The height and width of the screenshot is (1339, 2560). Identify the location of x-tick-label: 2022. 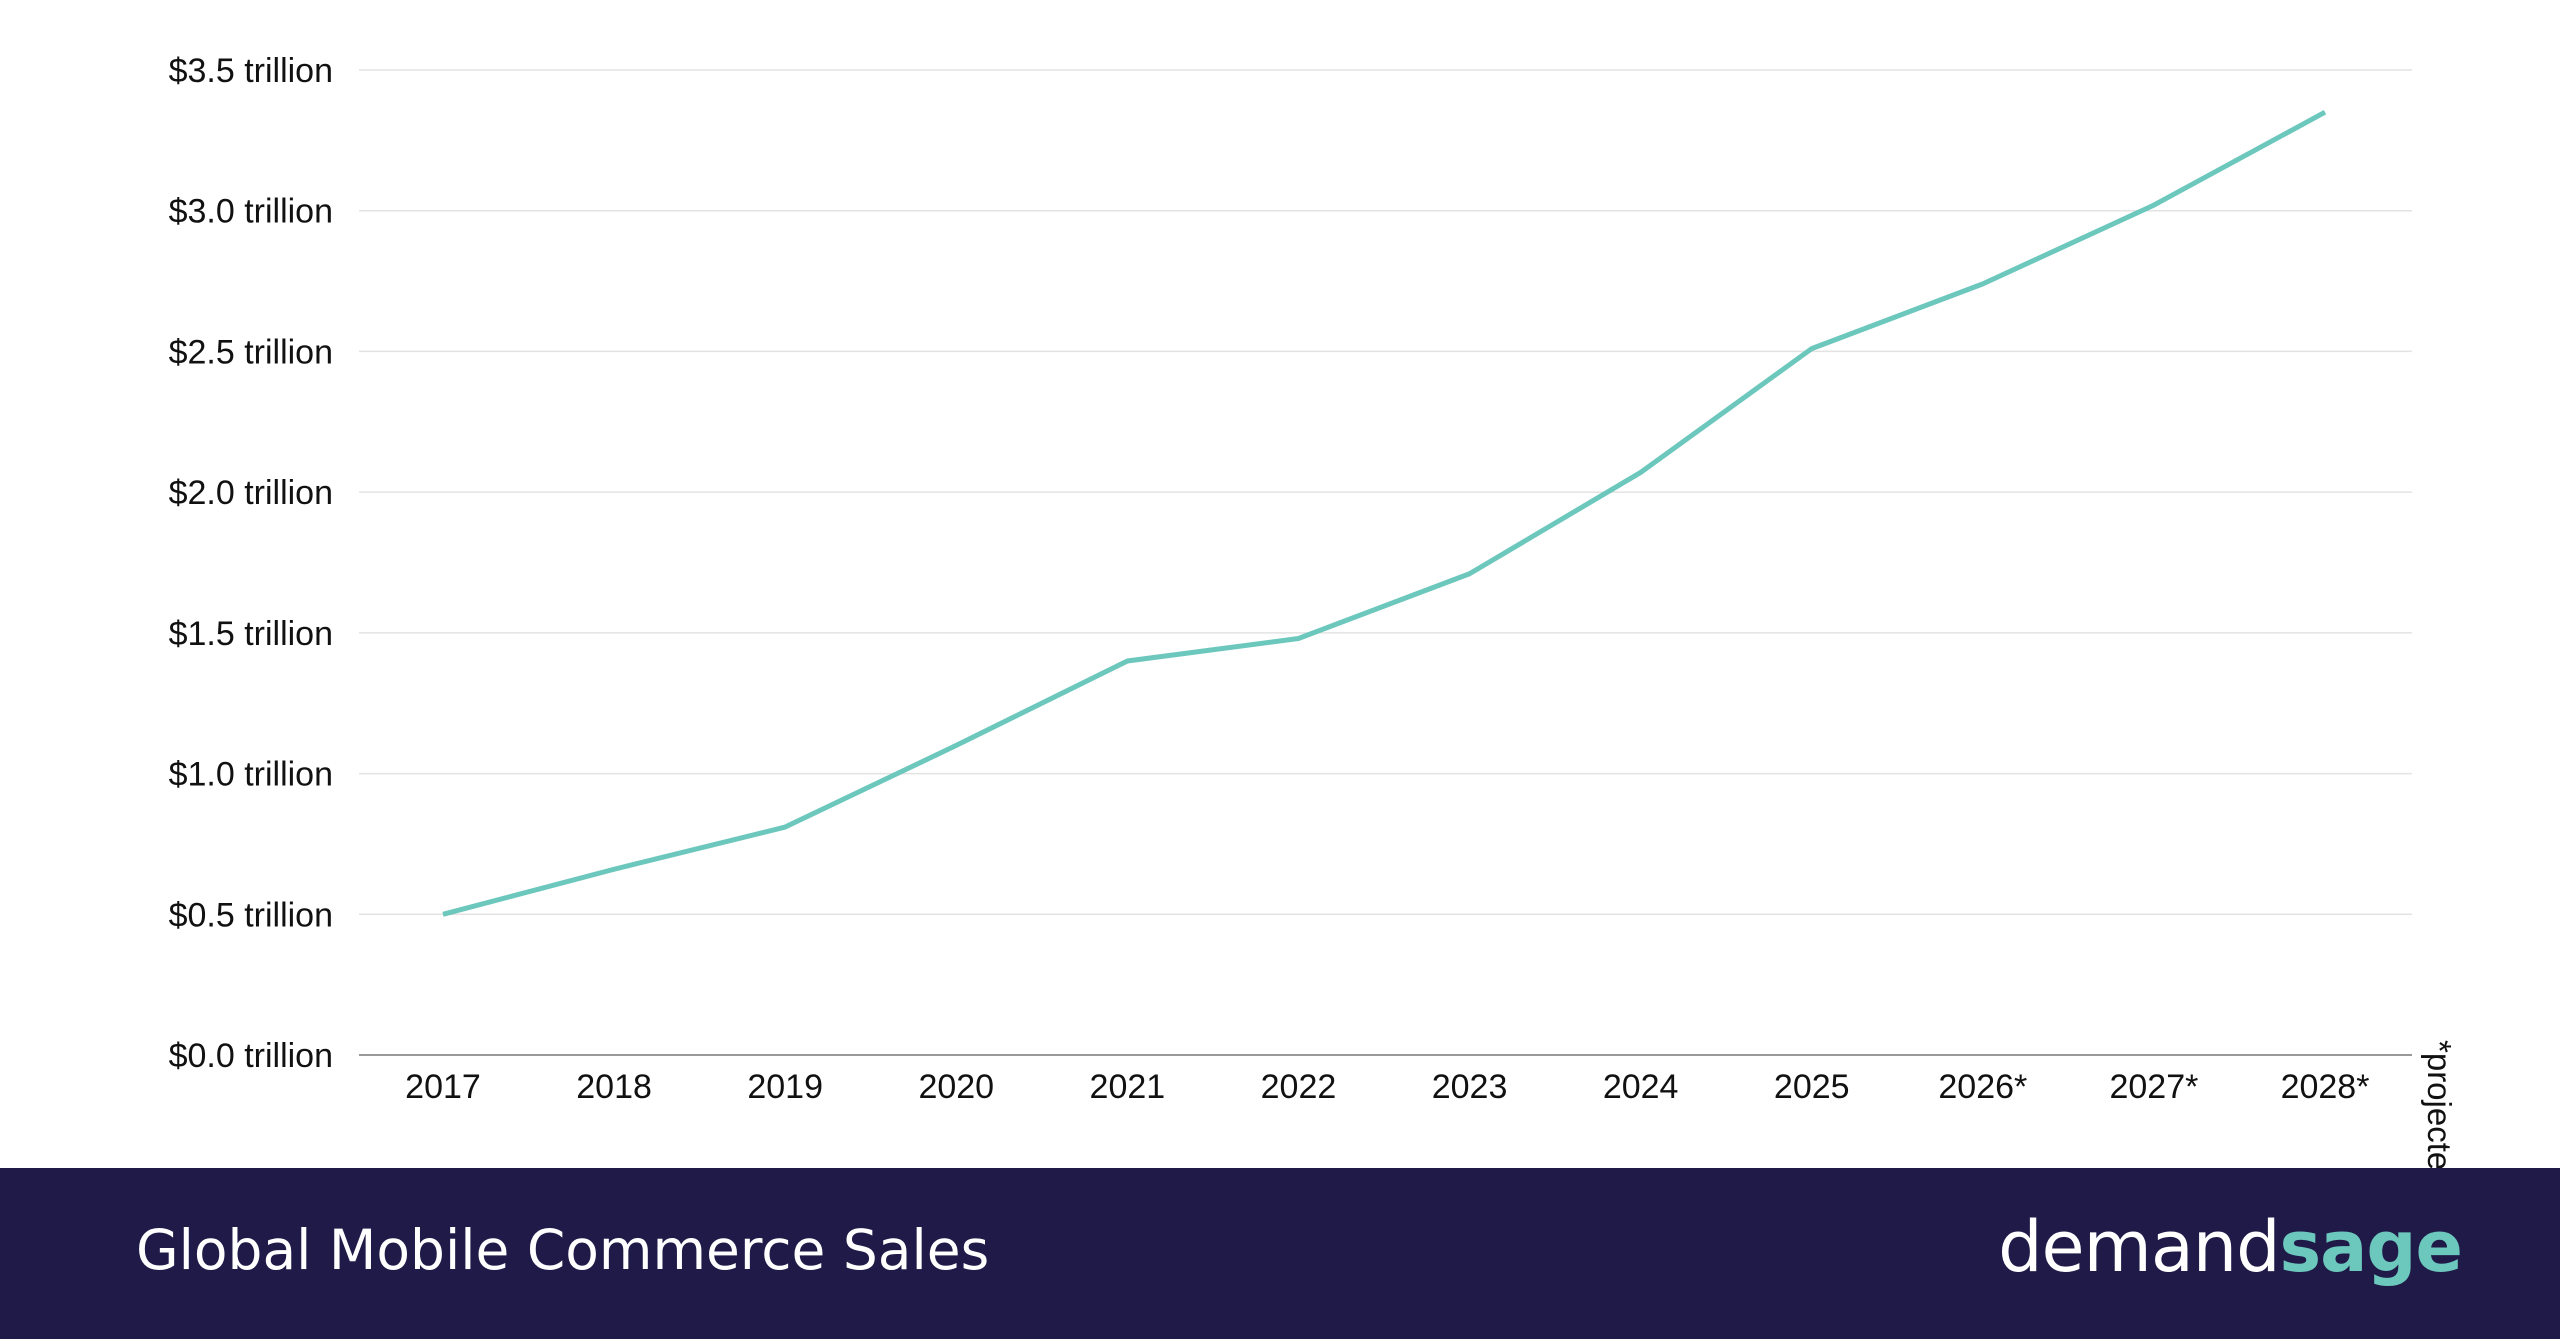
(1299, 1087).